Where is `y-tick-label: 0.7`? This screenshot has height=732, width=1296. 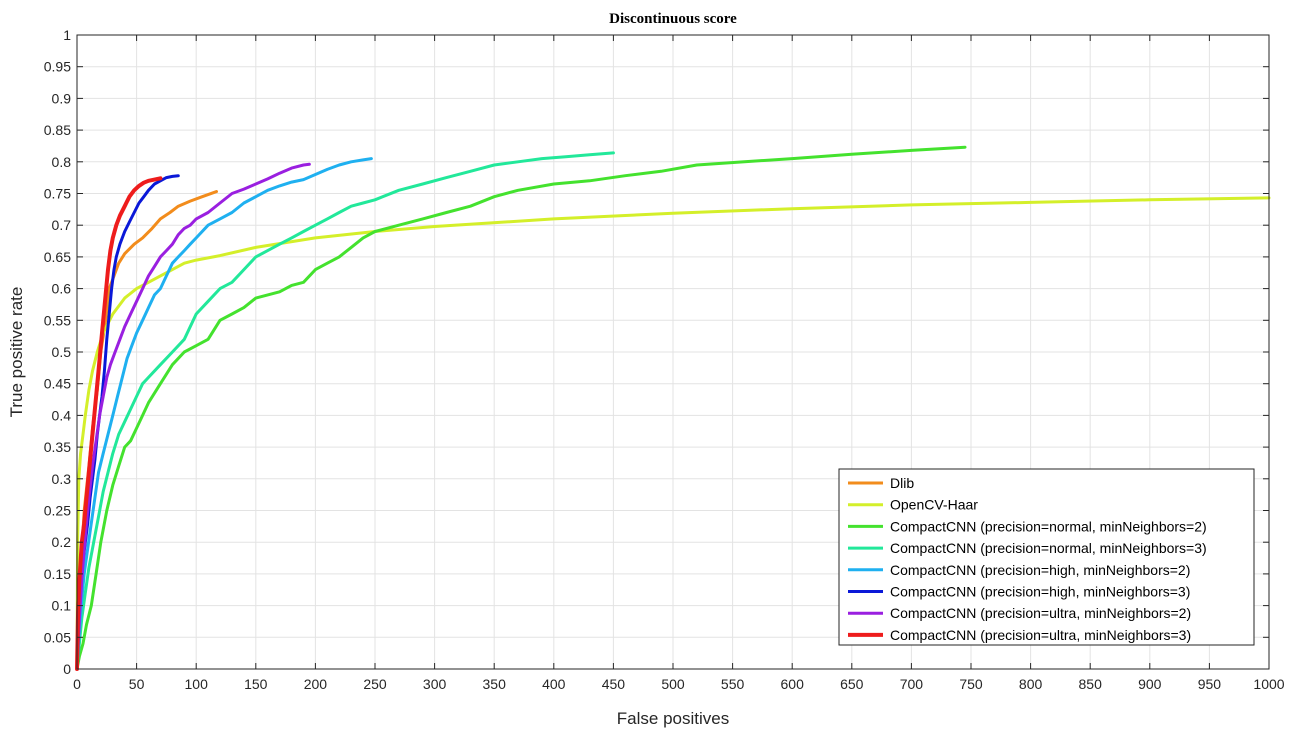 y-tick-label: 0.7 is located at coordinates (62, 225).